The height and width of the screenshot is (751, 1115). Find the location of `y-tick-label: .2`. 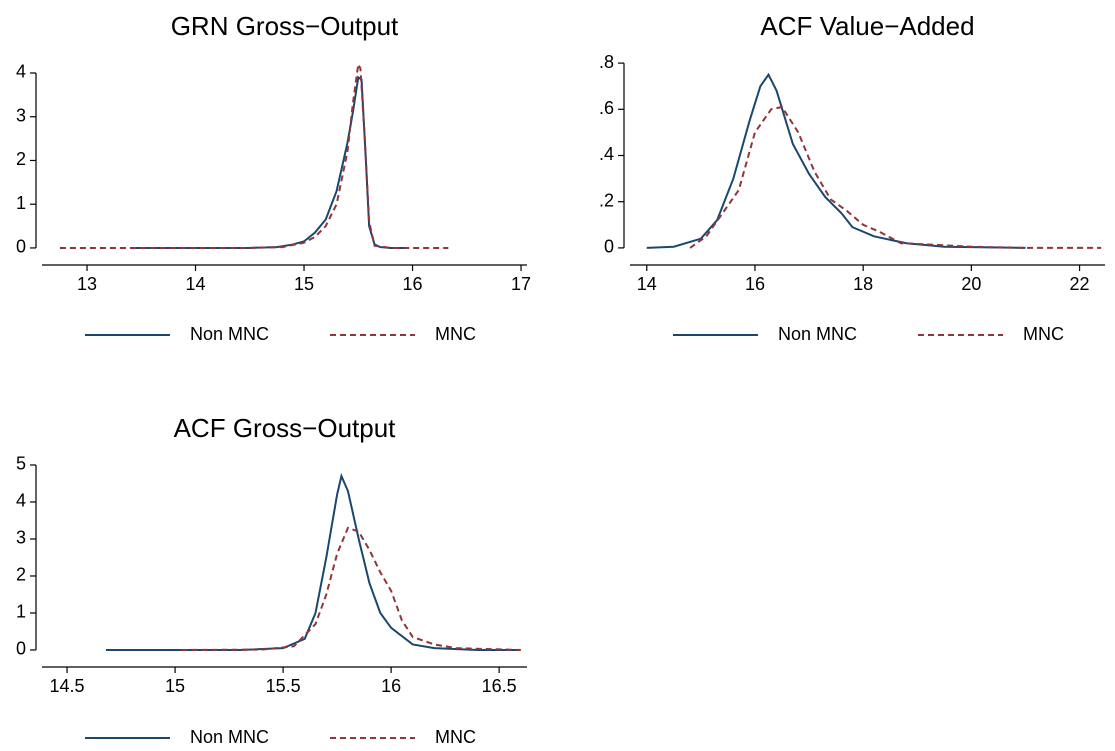

y-tick-label: .2 is located at coordinates (606, 200).